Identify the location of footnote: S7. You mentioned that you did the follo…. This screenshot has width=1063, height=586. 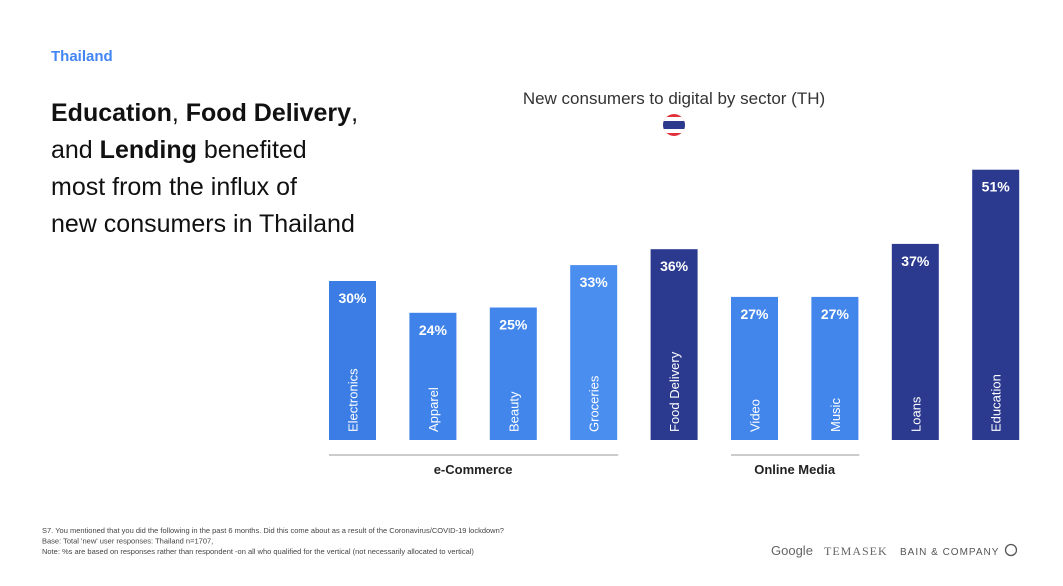
(273, 530).